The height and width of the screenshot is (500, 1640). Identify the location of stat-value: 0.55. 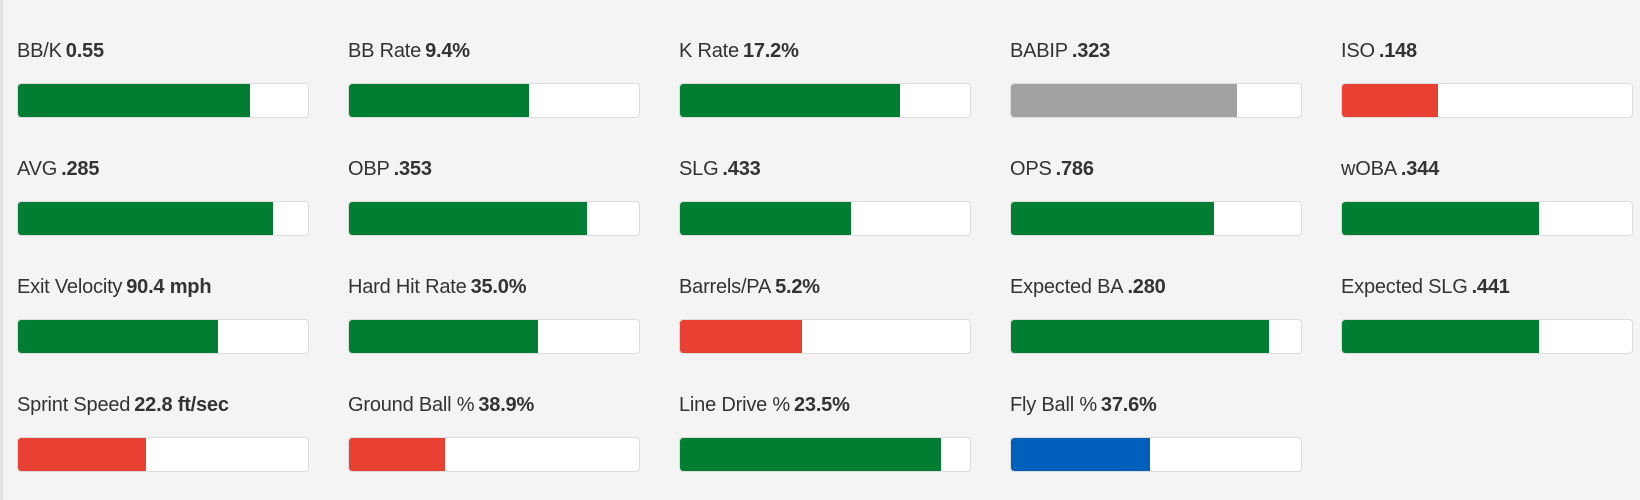
(84, 51).